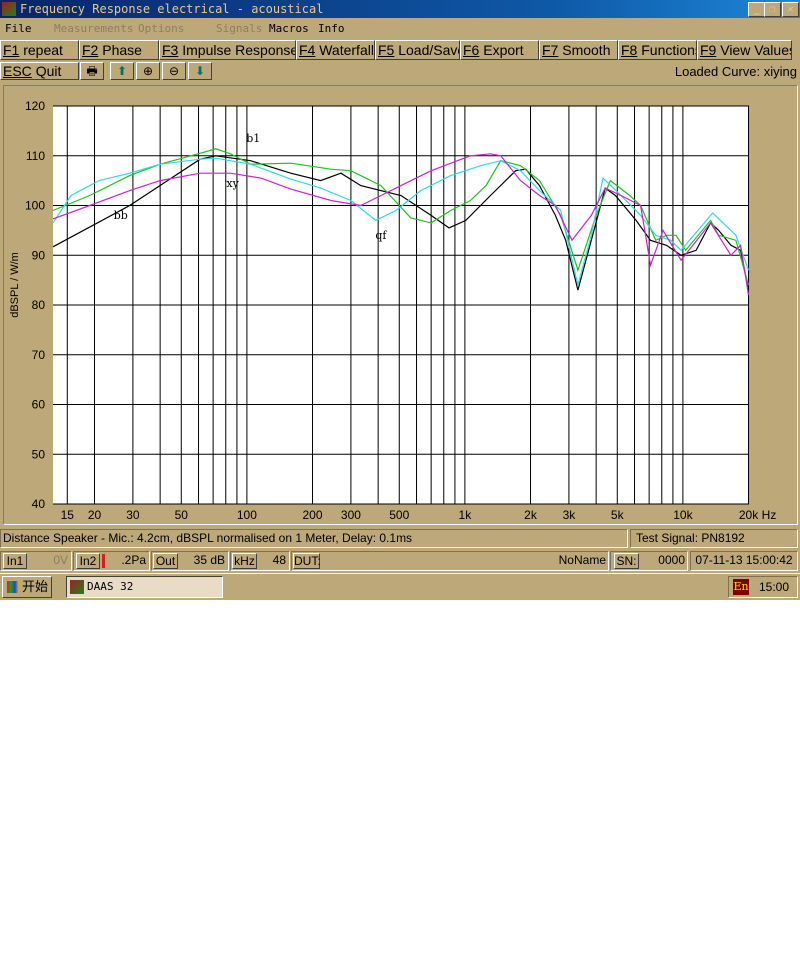 This screenshot has height=960, width=800. I want to click on fkey-export-button: F6 Export, so click(499, 50).